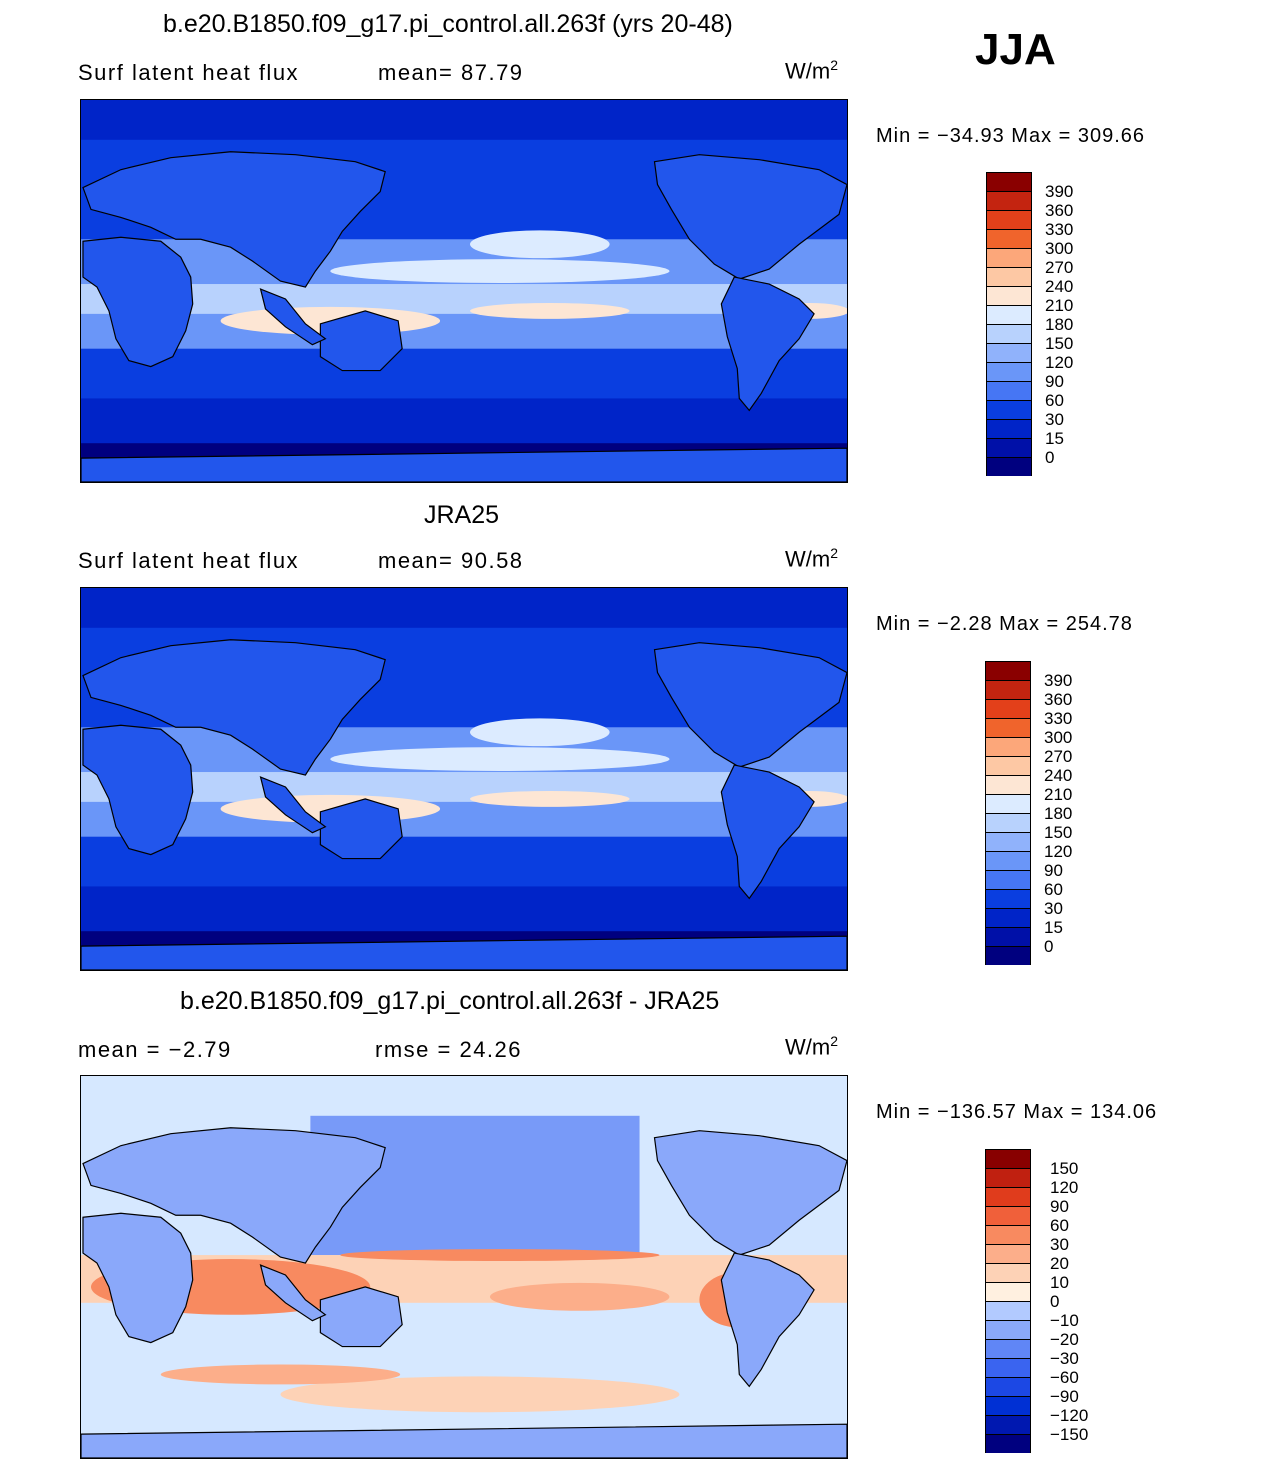  I want to click on mean-label: mean = −2.79, so click(155, 1049).